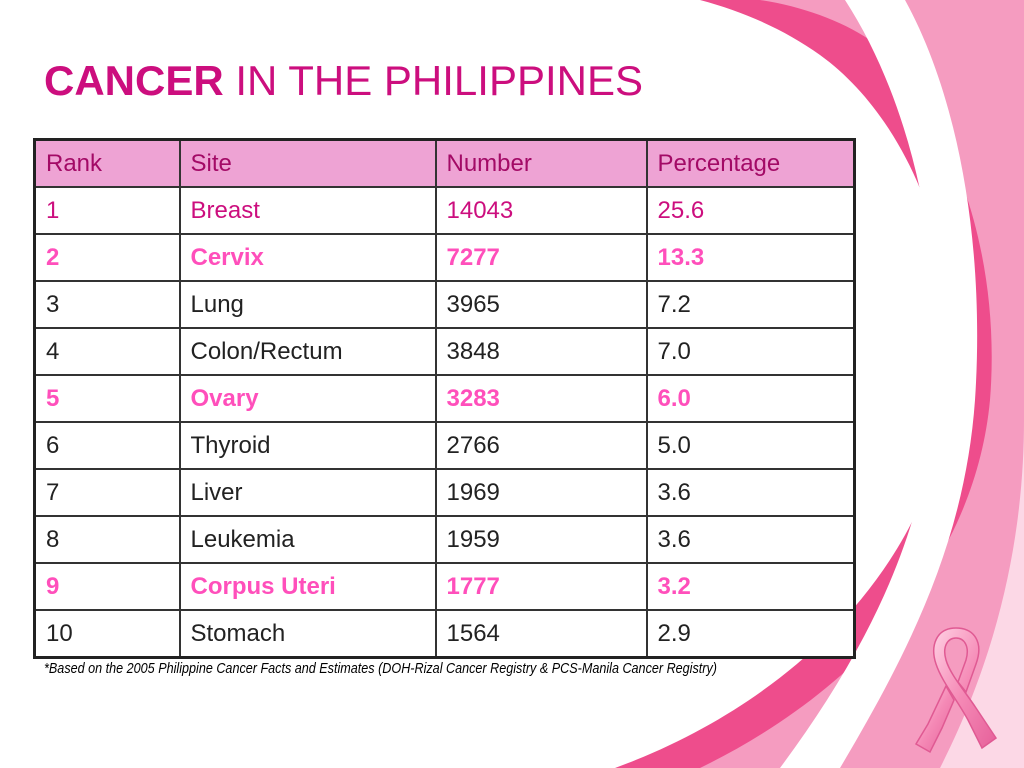 This screenshot has width=1024, height=768. Describe the element at coordinates (750, 351) in the screenshot. I see `cell-percentage: 7.0` at that location.